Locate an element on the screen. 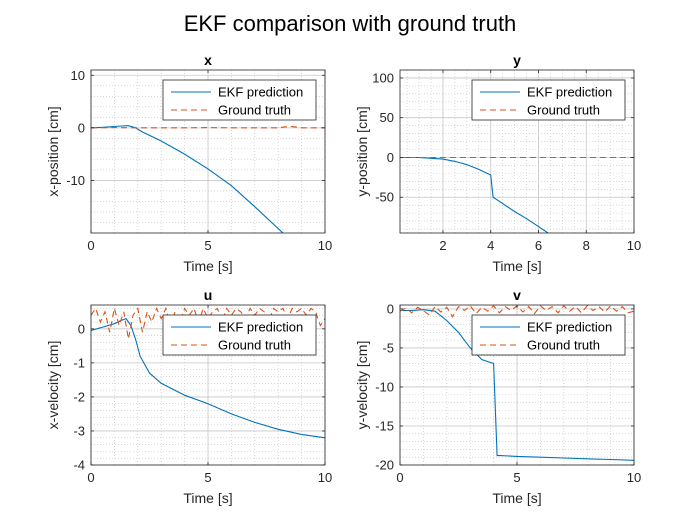  subplot-title: u is located at coordinates (208, 295).